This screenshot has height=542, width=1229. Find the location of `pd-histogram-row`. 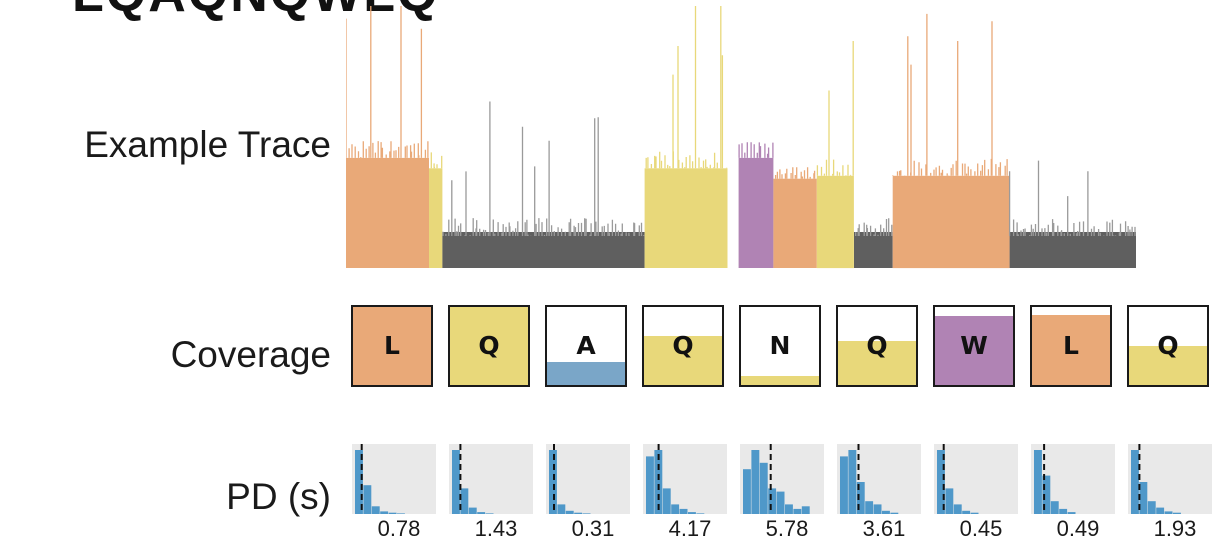

pd-histogram-row is located at coordinates (782, 479).